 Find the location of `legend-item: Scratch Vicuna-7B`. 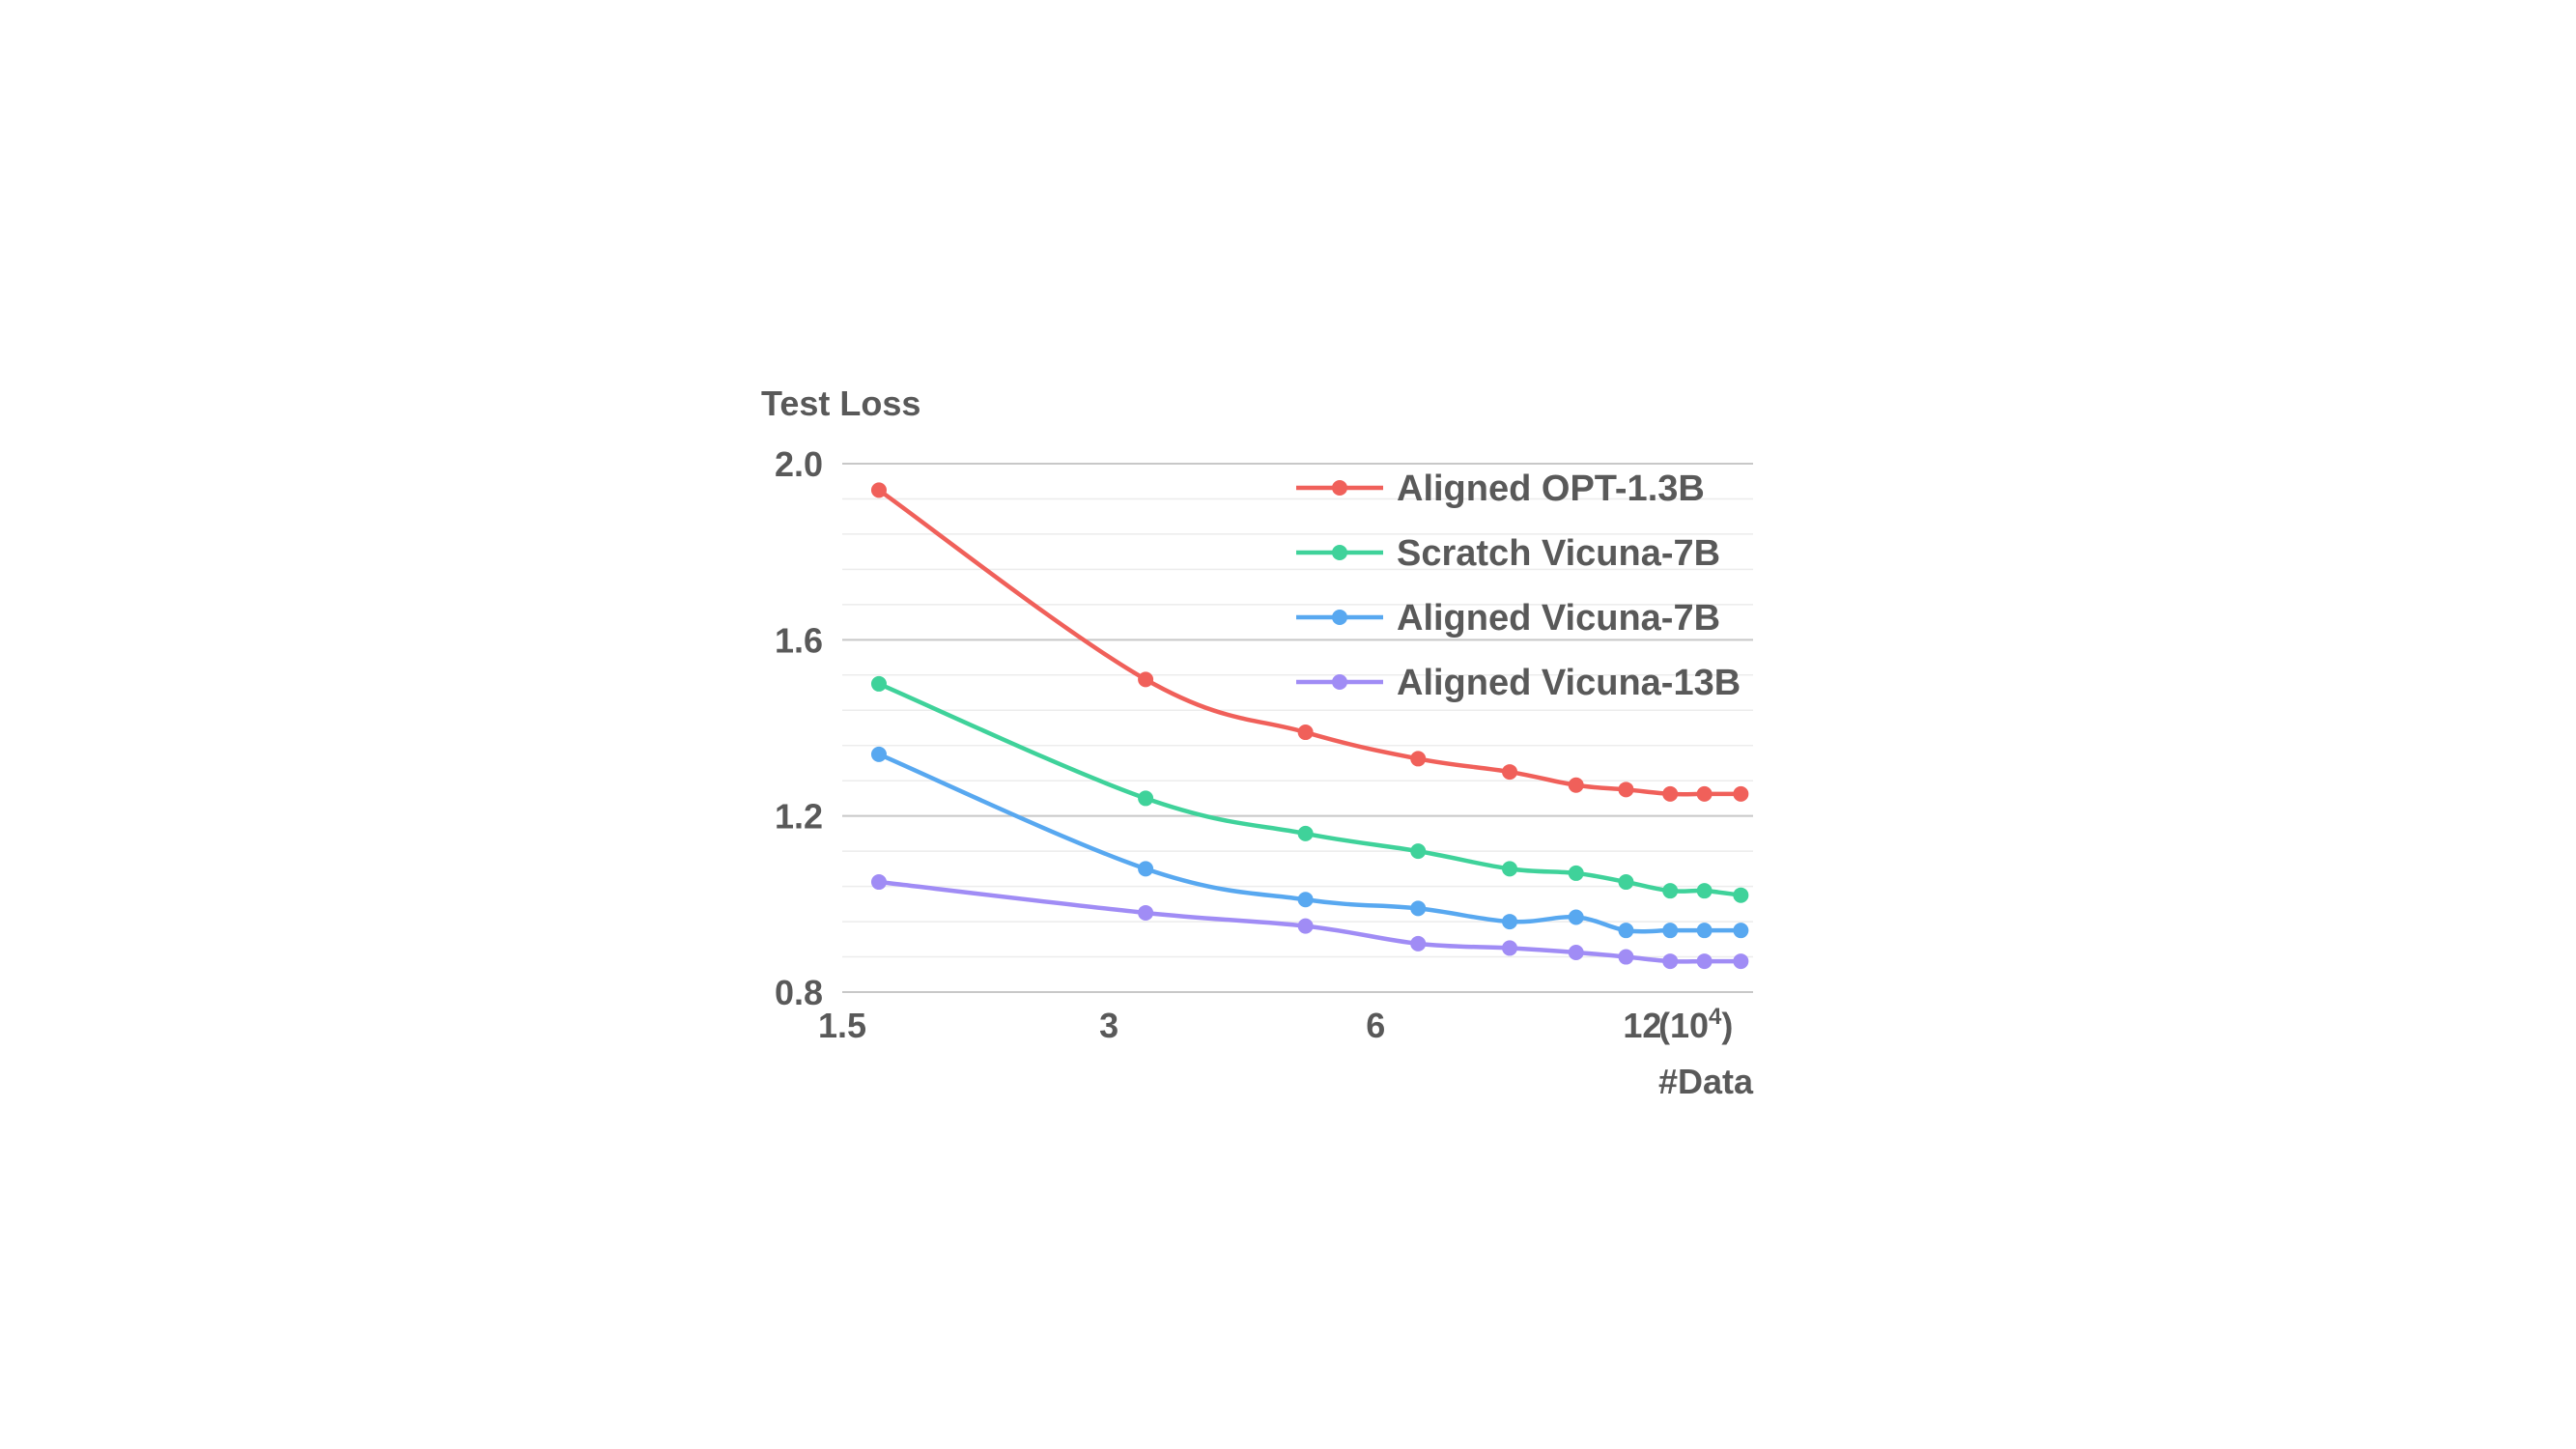

legend-item: Scratch Vicuna-7B is located at coordinates (1508, 553).